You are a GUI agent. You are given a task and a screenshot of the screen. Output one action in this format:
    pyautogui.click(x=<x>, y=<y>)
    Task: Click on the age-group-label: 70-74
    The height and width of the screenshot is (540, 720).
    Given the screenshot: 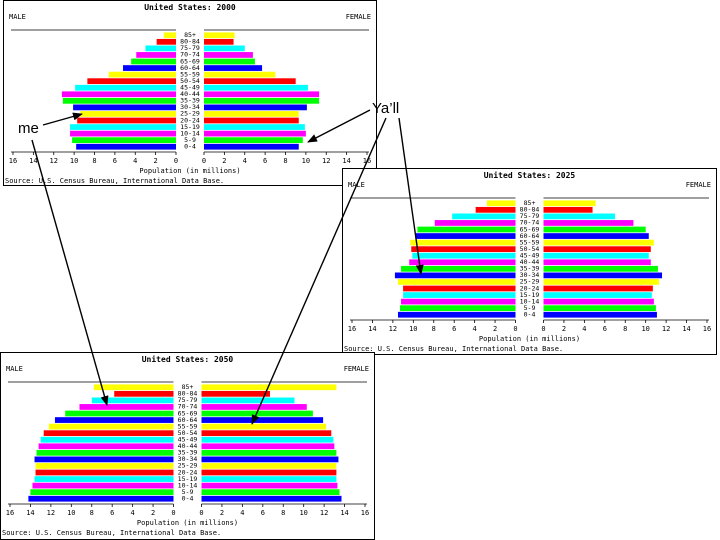 What is the action you would take?
    pyautogui.click(x=188, y=407)
    